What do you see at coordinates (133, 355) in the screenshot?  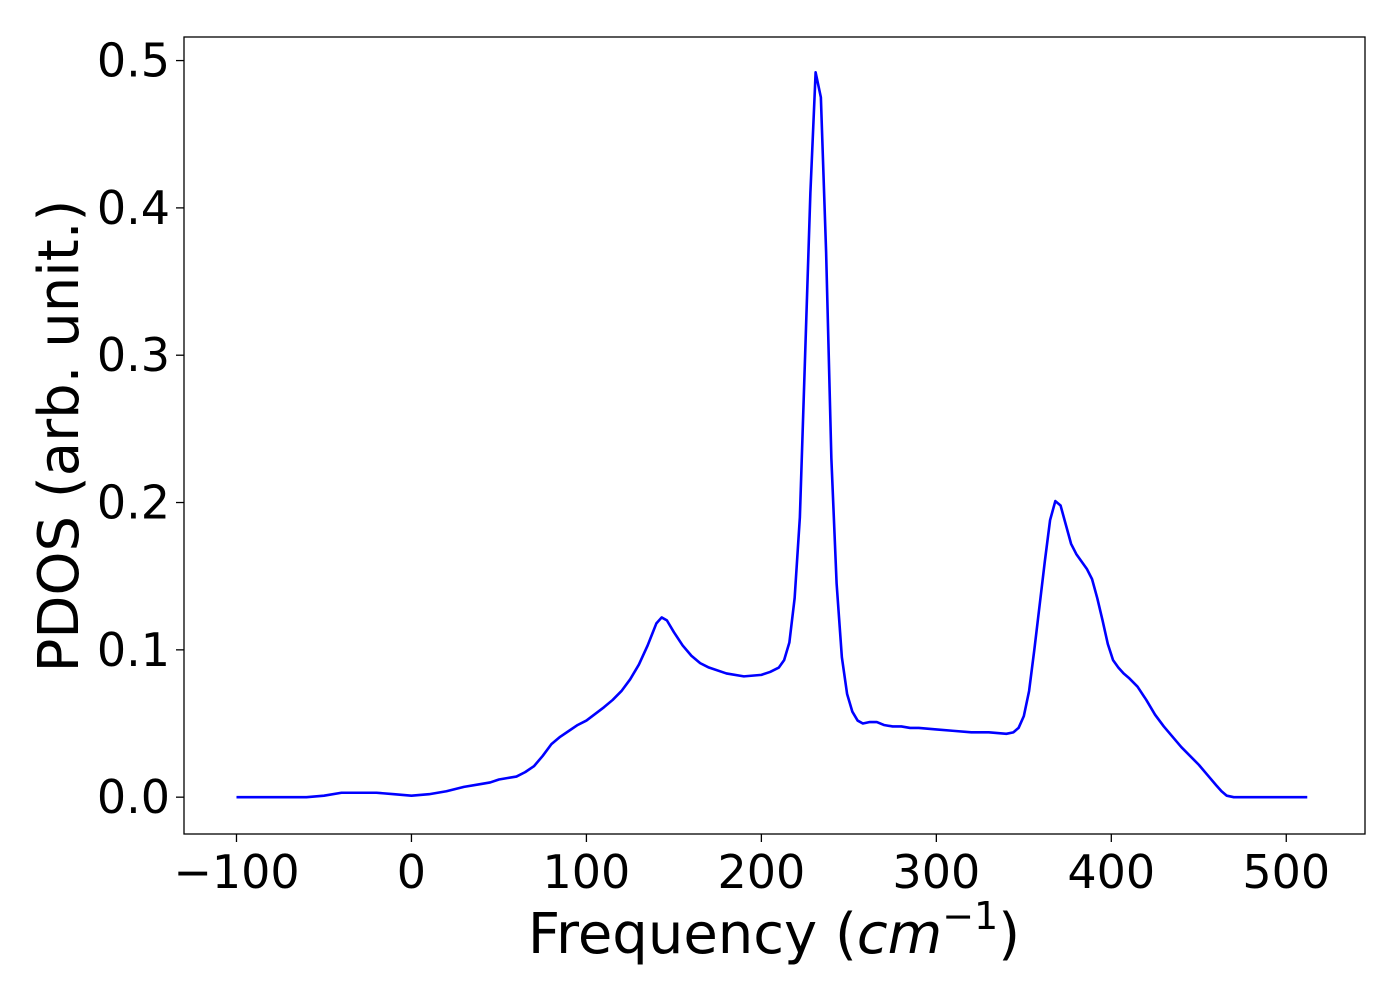 I see `y-tick-label: 0.3` at bounding box center [133, 355].